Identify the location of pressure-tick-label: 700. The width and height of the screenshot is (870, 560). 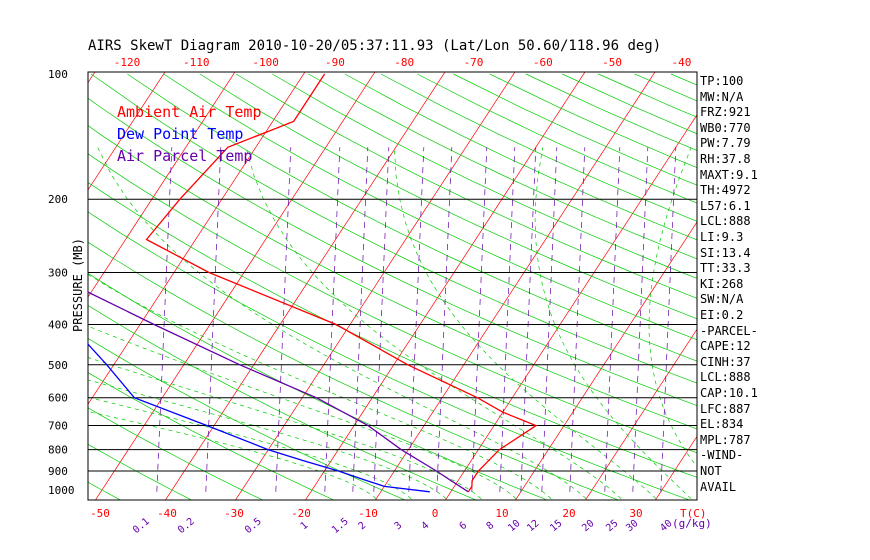
(58, 426).